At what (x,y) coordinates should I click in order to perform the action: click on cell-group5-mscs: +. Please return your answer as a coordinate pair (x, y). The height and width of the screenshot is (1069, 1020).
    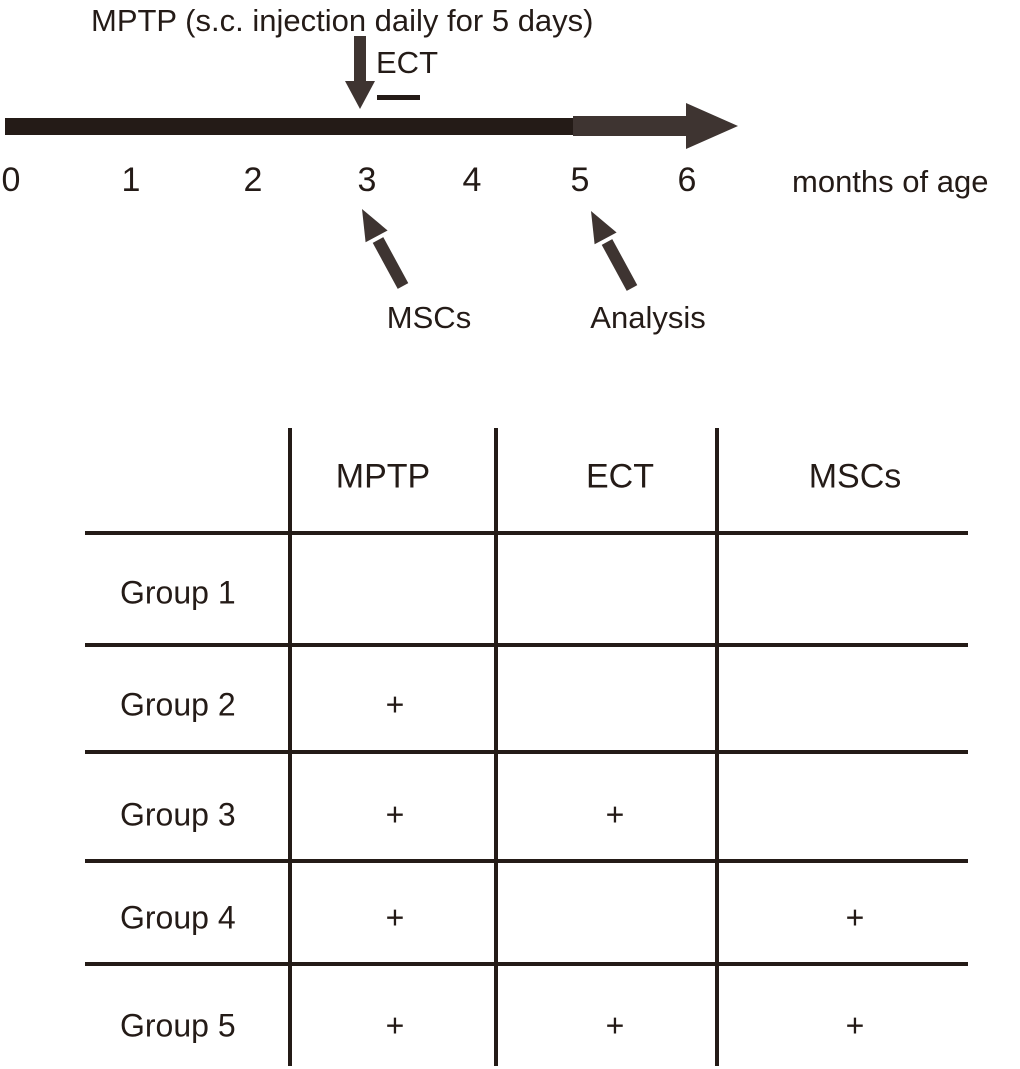
    Looking at the image, I should click on (855, 1025).